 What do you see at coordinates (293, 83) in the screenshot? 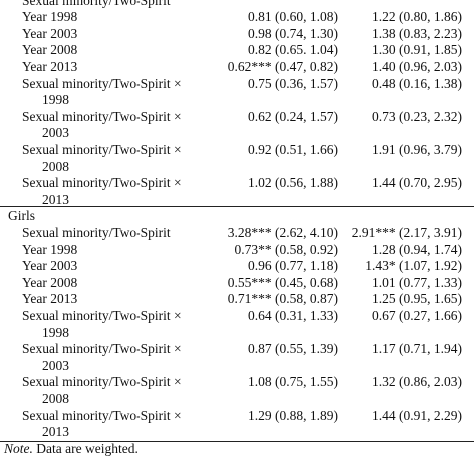
I see `cell: 0.75 (0.36, 1.57)` at bounding box center [293, 83].